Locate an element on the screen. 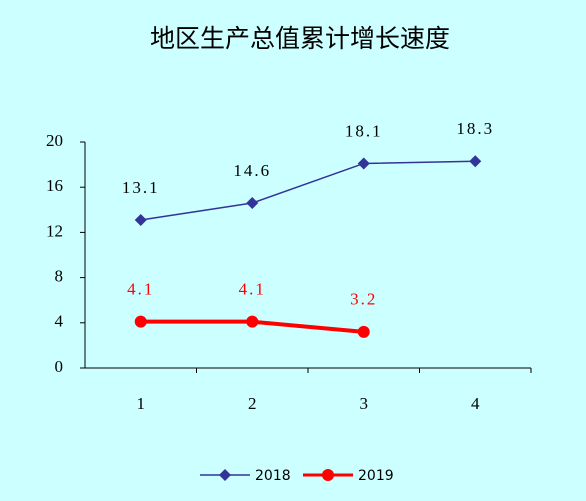  x-tick-label: 4 is located at coordinates (475, 403).